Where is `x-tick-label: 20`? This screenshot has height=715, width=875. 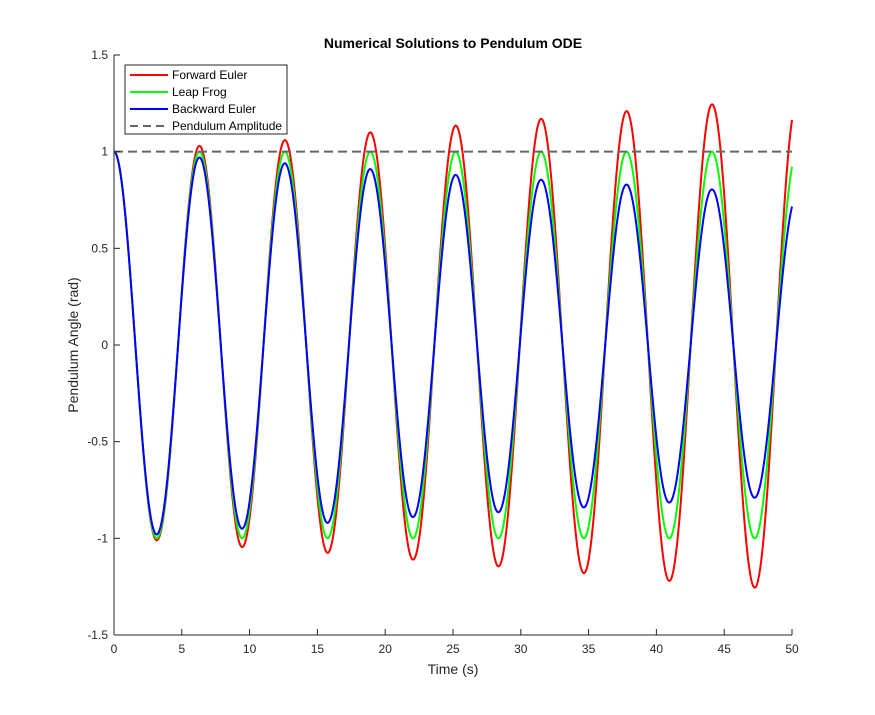 x-tick-label: 20 is located at coordinates (386, 649).